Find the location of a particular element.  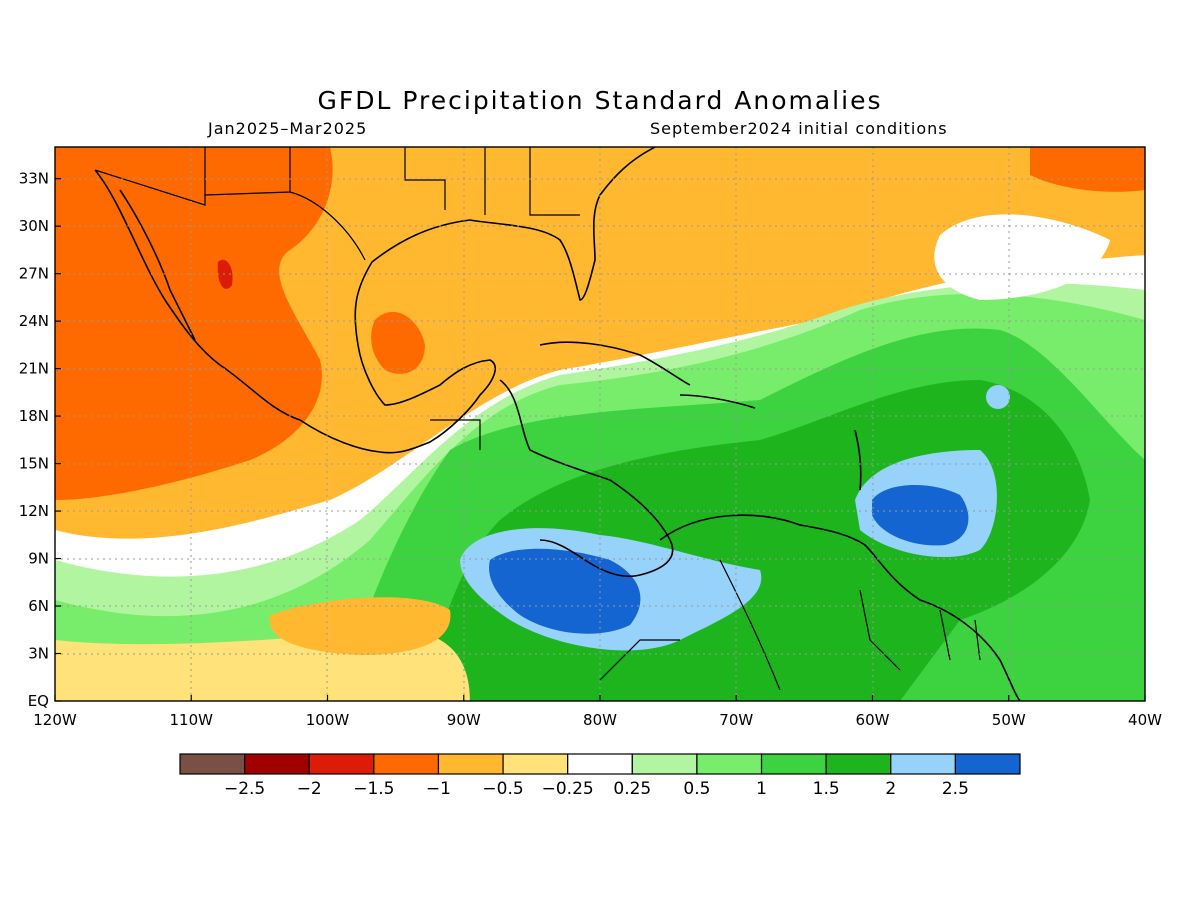

field-orange-pacific is located at coordinates (360, 626).